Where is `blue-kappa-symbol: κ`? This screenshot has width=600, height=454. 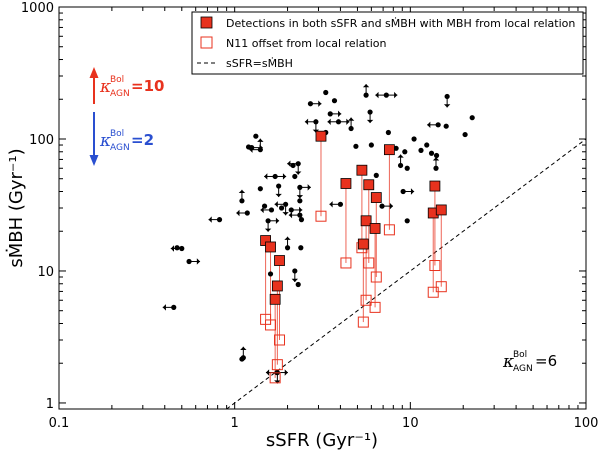
blue-kappa-symbol: κ is located at coordinates (105, 141).